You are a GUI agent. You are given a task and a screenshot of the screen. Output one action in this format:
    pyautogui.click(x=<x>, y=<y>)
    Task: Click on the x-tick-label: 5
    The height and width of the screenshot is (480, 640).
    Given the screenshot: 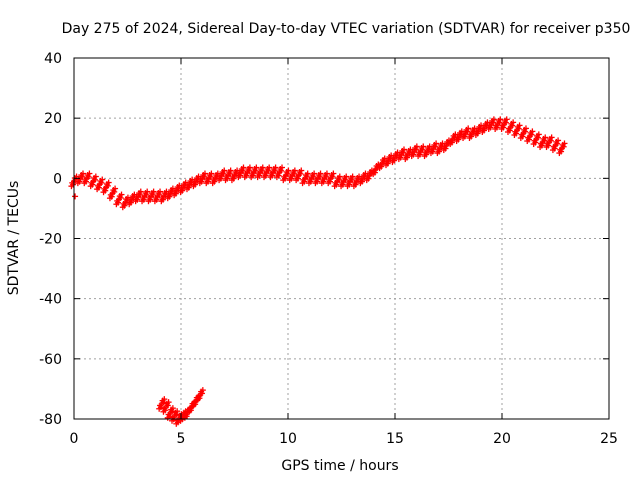 What is the action you would take?
    pyautogui.click(x=181, y=439)
    